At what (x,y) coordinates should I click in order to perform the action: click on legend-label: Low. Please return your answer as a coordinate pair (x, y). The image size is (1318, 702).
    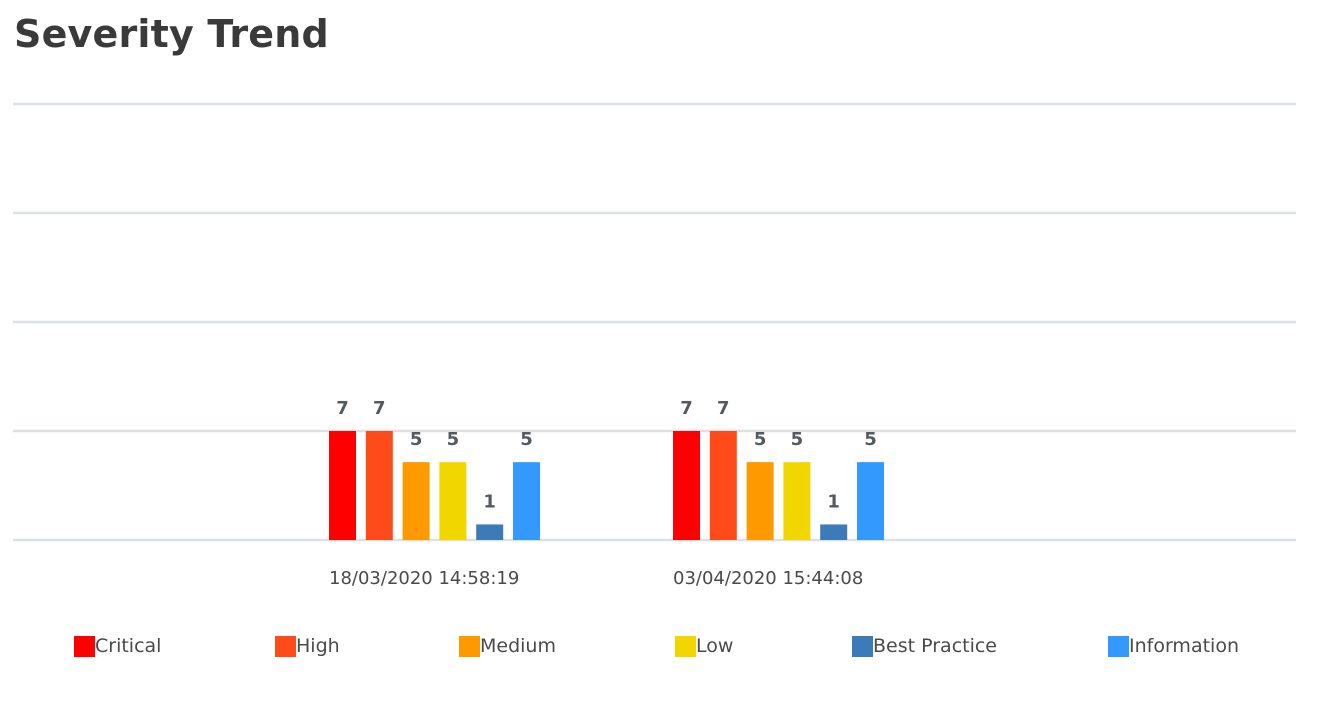
    Looking at the image, I should click on (715, 646).